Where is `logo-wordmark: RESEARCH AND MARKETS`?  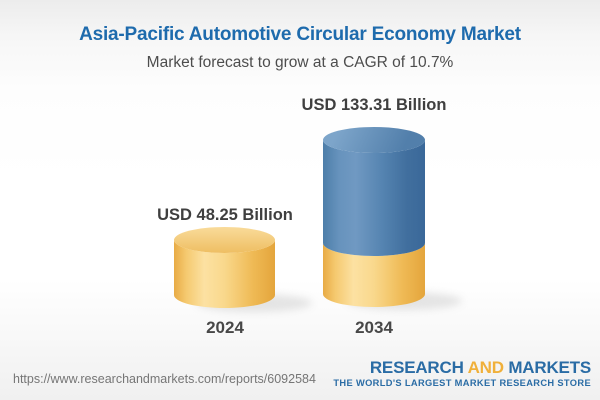
logo-wordmark: RESEARCH AND MARKETS is located at coordinates (462, 367).